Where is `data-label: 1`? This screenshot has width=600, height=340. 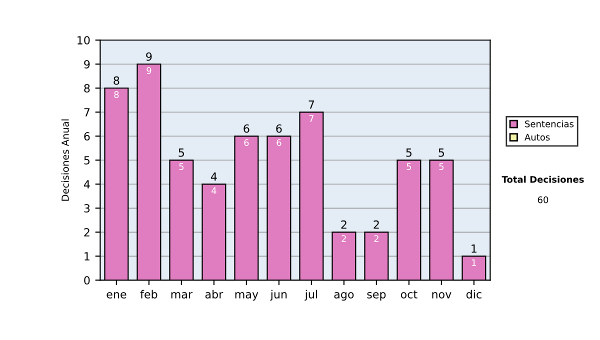 data-label: 1 is located at coordinates (474, 262).